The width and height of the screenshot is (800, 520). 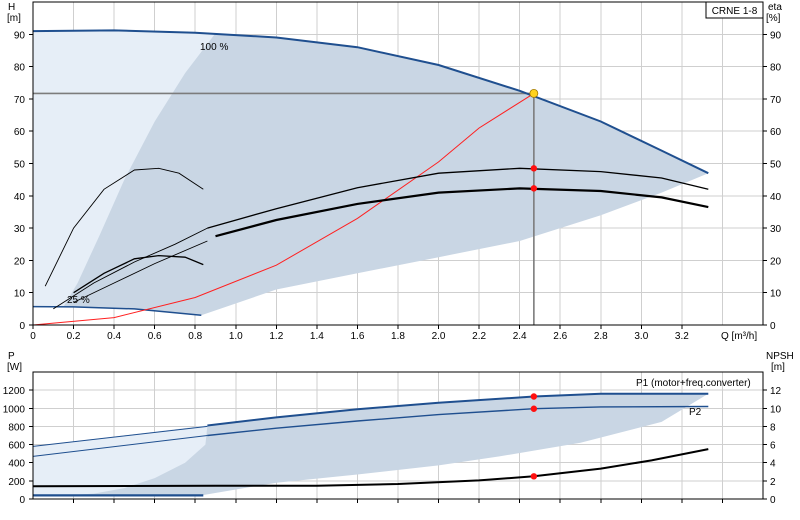 I want to click on label-100-percent: 100 %, so click(x=214, y=47).